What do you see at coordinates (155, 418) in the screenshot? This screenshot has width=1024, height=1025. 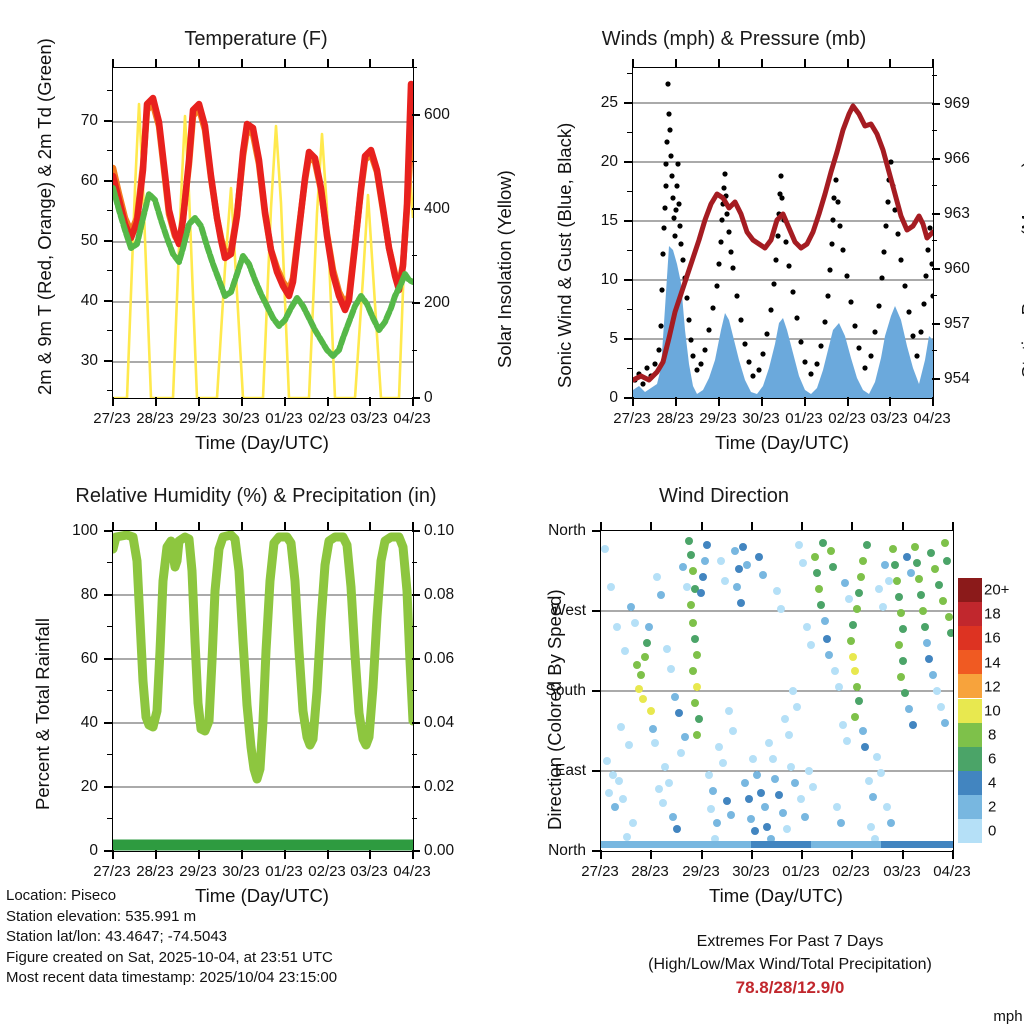 I see `temperature-xtick-1: 28/23` at bounding box center [155, 418].